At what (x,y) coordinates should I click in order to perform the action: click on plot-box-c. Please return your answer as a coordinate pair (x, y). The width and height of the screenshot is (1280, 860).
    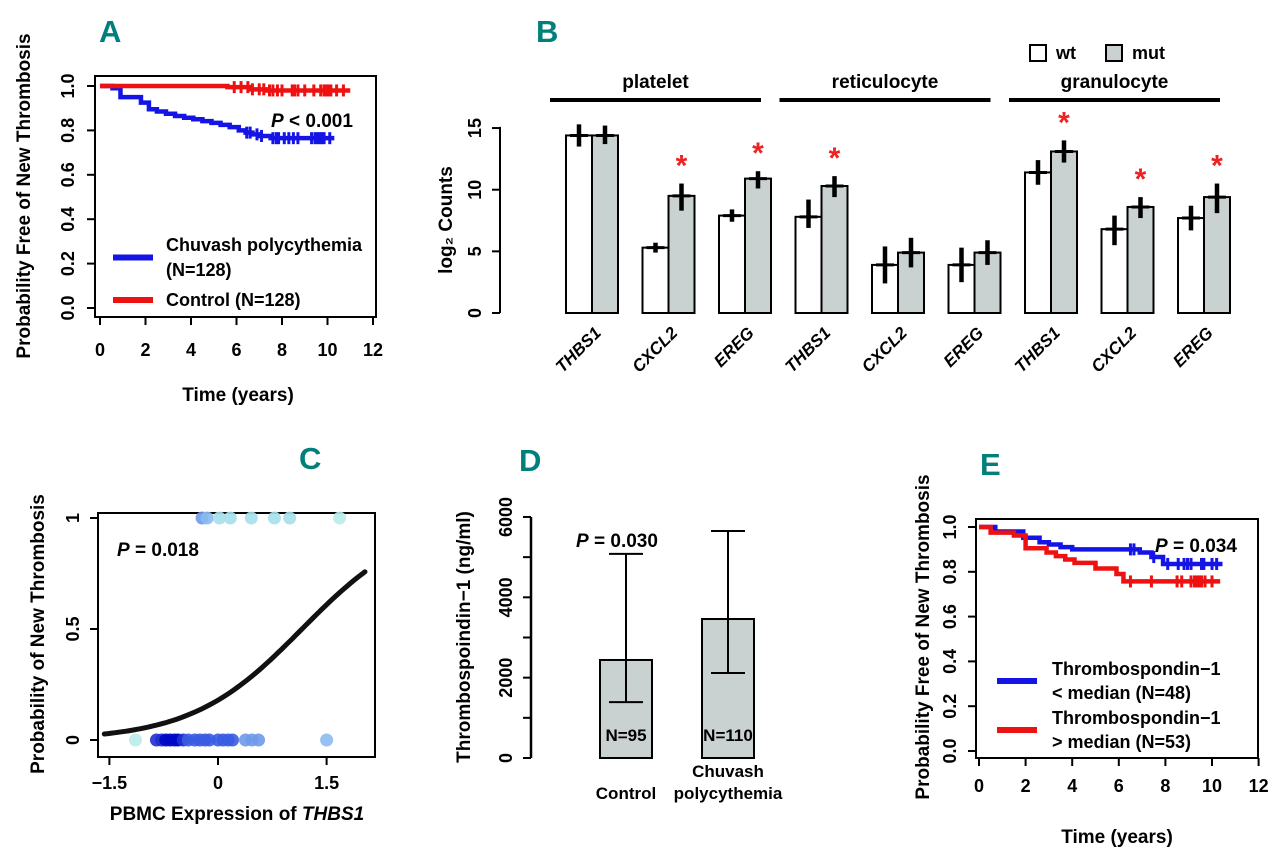
    Looking at the image, I should click on (236, 635).